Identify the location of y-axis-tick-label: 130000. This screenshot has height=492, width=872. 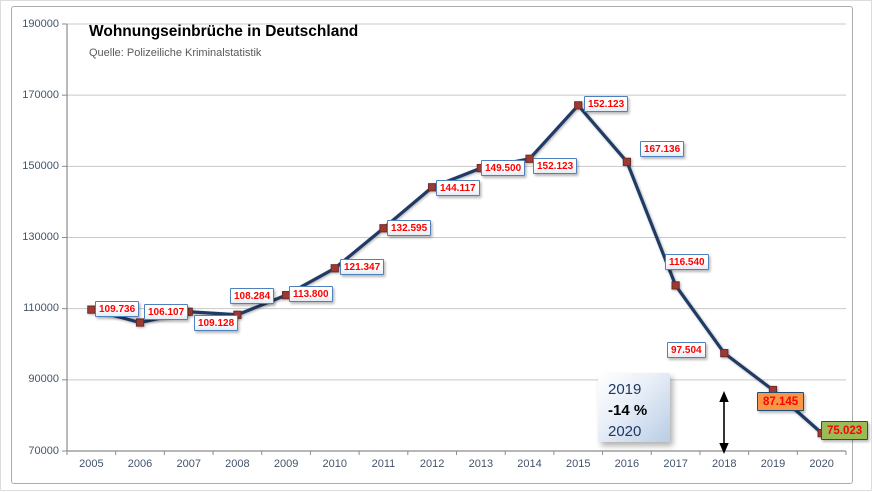
(40, 237).